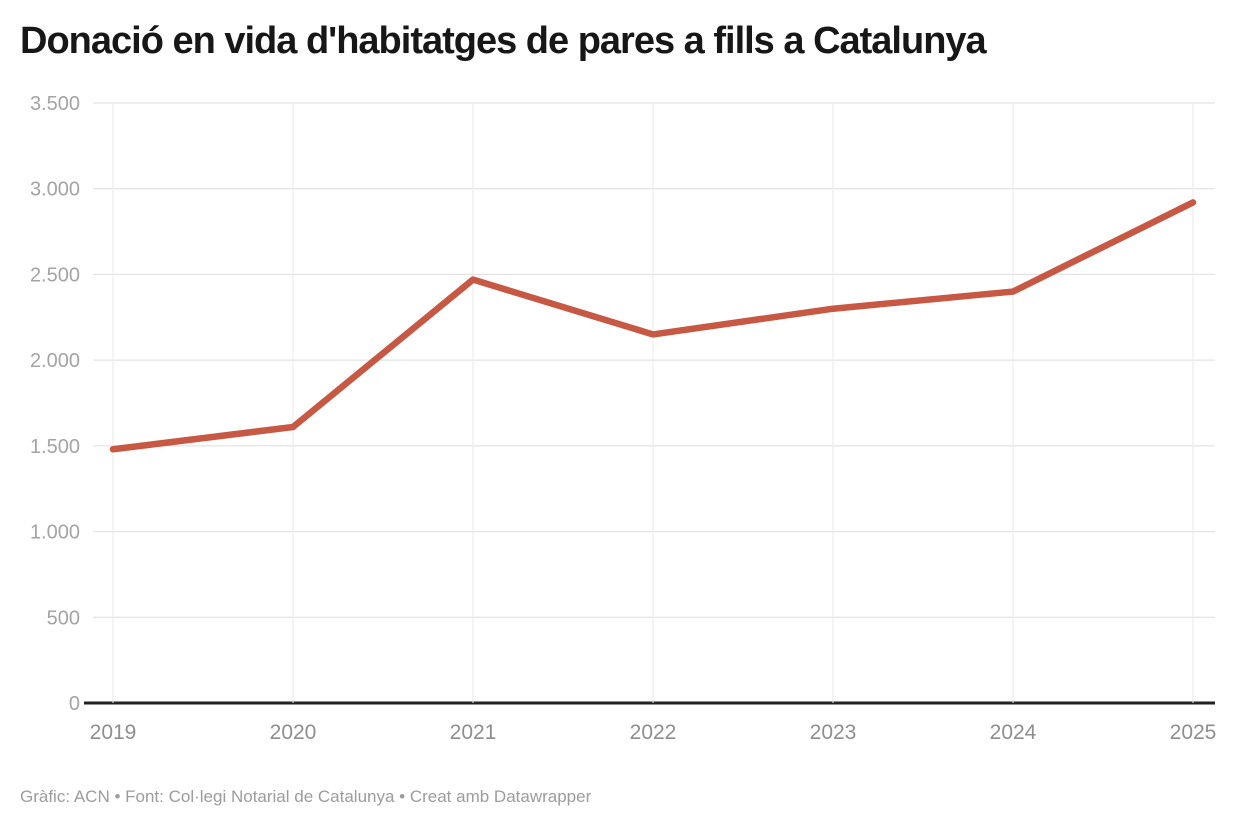  Describe the element at coordinates (55, 533) in the screenshot. I see `y-axis-tick-label: 1.000` at that location.